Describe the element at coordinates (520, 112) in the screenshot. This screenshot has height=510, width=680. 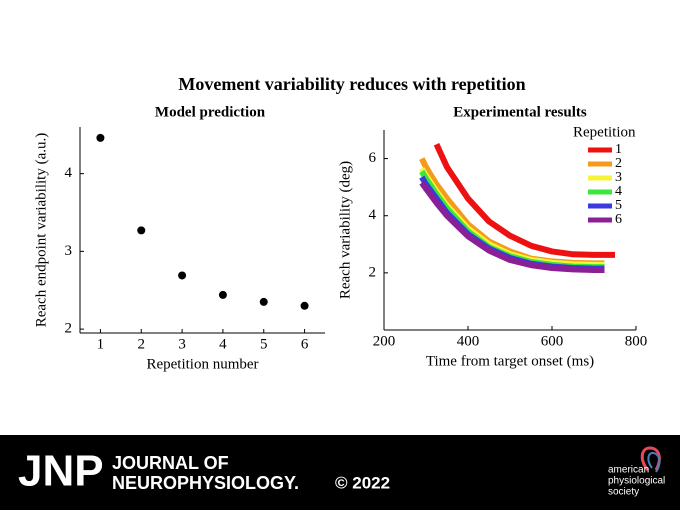
I see `chart-title: Experimental results` at that location.